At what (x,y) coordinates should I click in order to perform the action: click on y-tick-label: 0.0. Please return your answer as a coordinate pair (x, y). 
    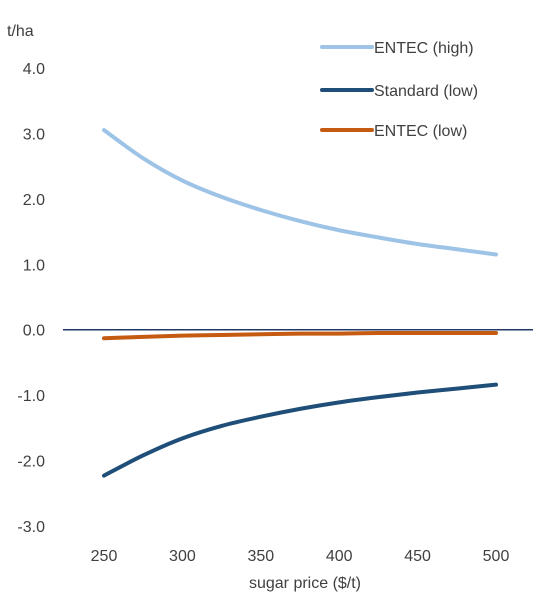
    Looking at the image, I should click on (34, 331).